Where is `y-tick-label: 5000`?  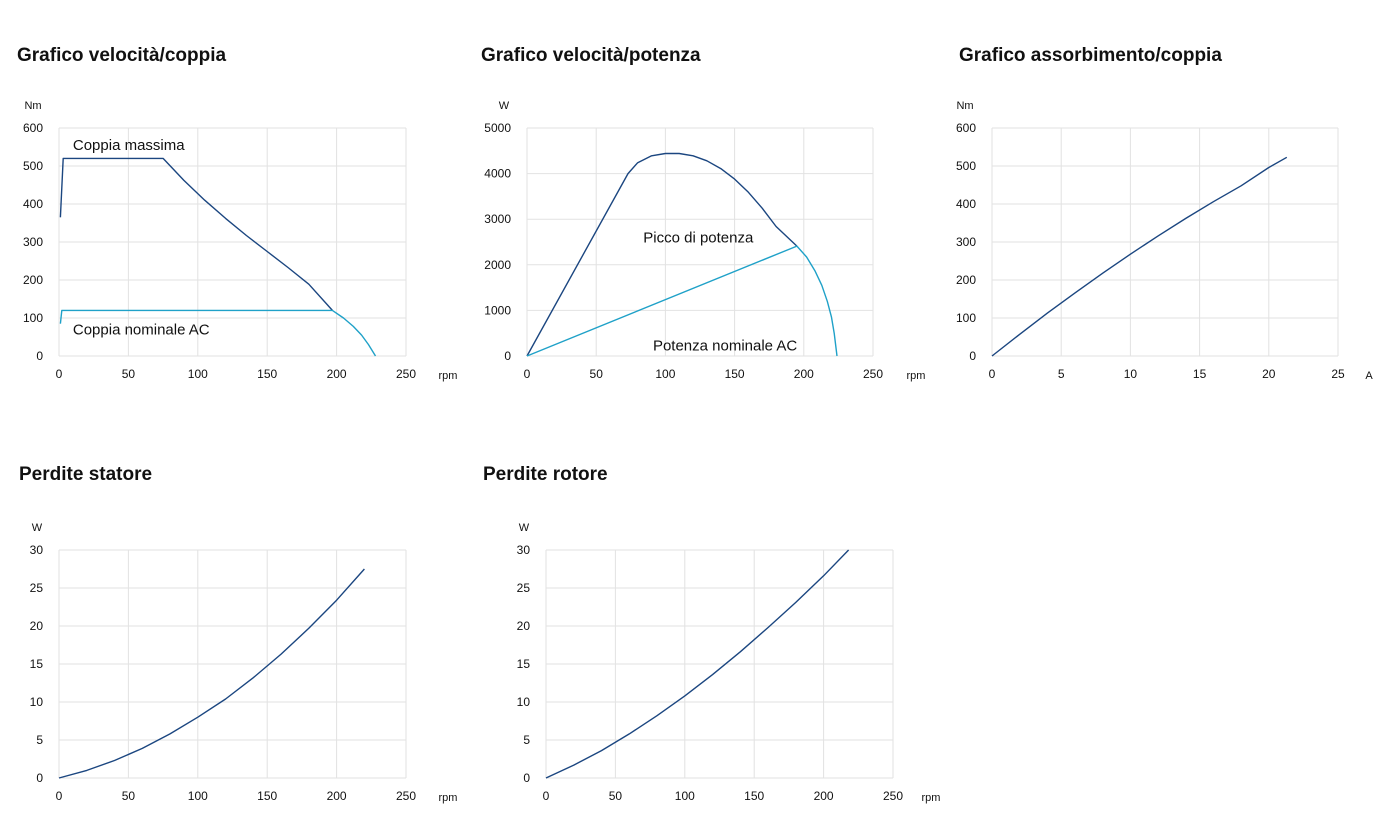
y-tick-label: 5000 is located at coordinates (497, 128).